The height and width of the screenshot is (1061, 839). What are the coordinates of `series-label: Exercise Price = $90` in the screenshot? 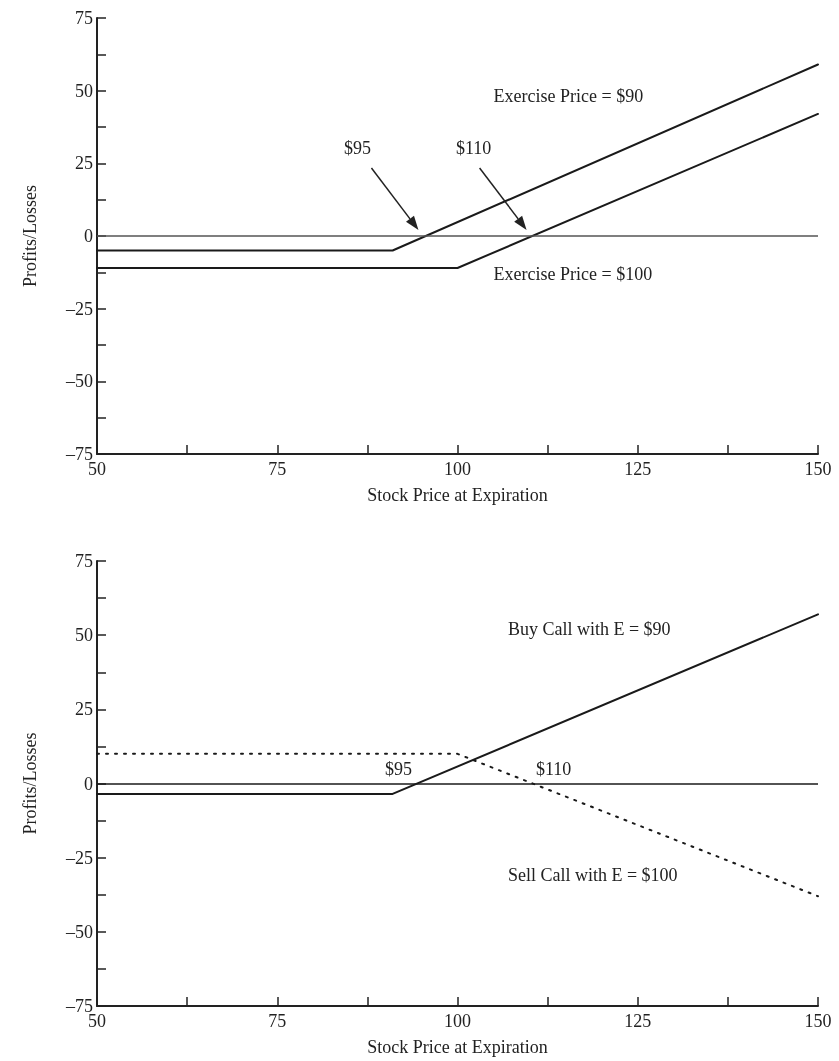 It's located at (568, 96).